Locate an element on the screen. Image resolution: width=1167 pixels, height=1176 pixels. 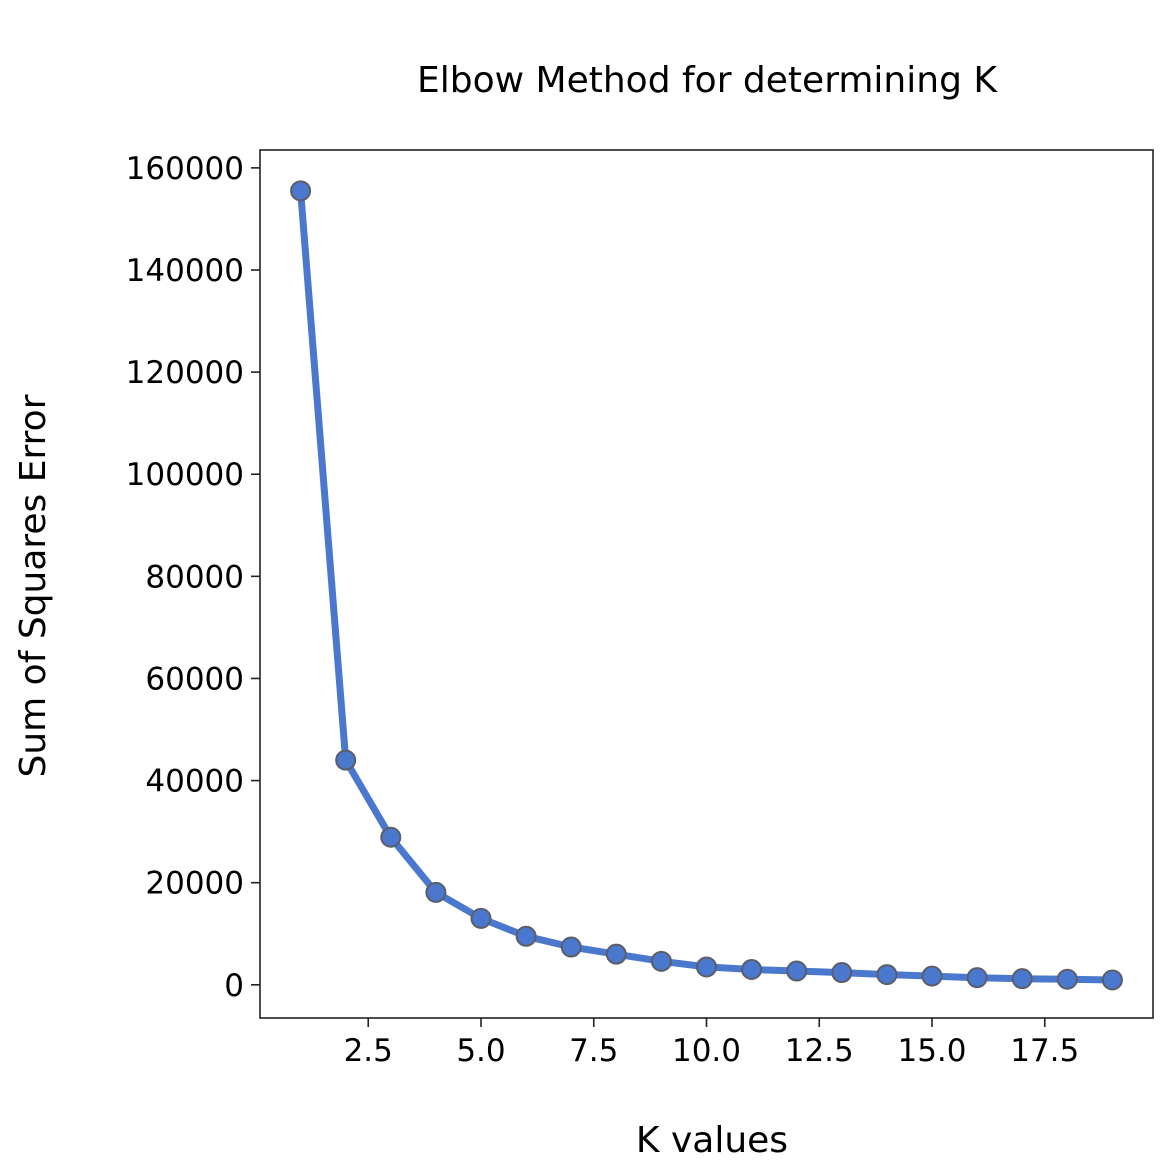
y-tick-label: 140000 is located at coordinates (185, 271).